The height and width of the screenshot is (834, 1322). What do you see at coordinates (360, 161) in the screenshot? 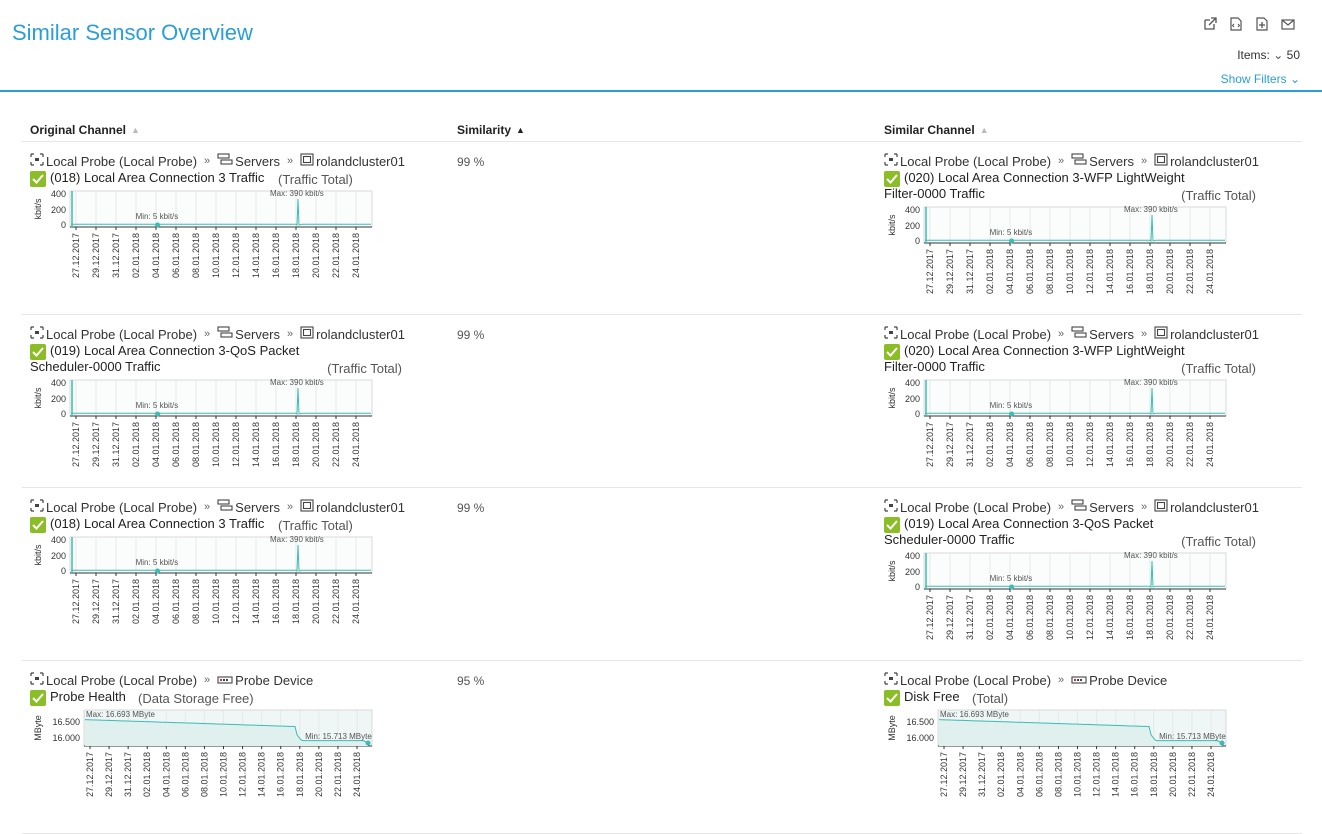
I see `breadcrumb-device: roland​cluster01` at bounding box center [360, 161].